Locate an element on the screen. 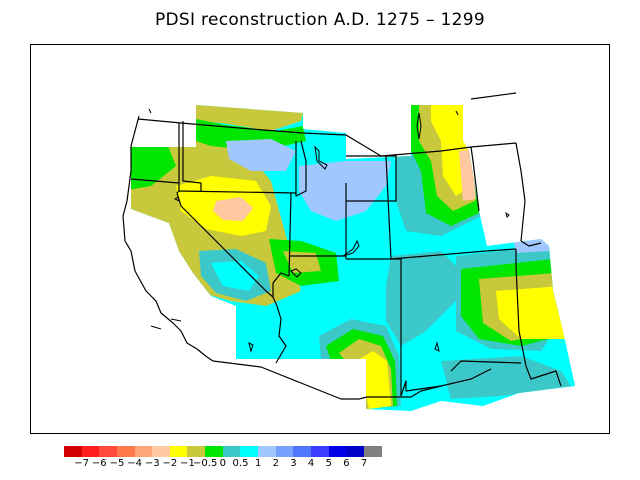 Image resolution: width=640 pixels, height=480 pixels. border-texas-panhandle is located at coordinates (538, 318).